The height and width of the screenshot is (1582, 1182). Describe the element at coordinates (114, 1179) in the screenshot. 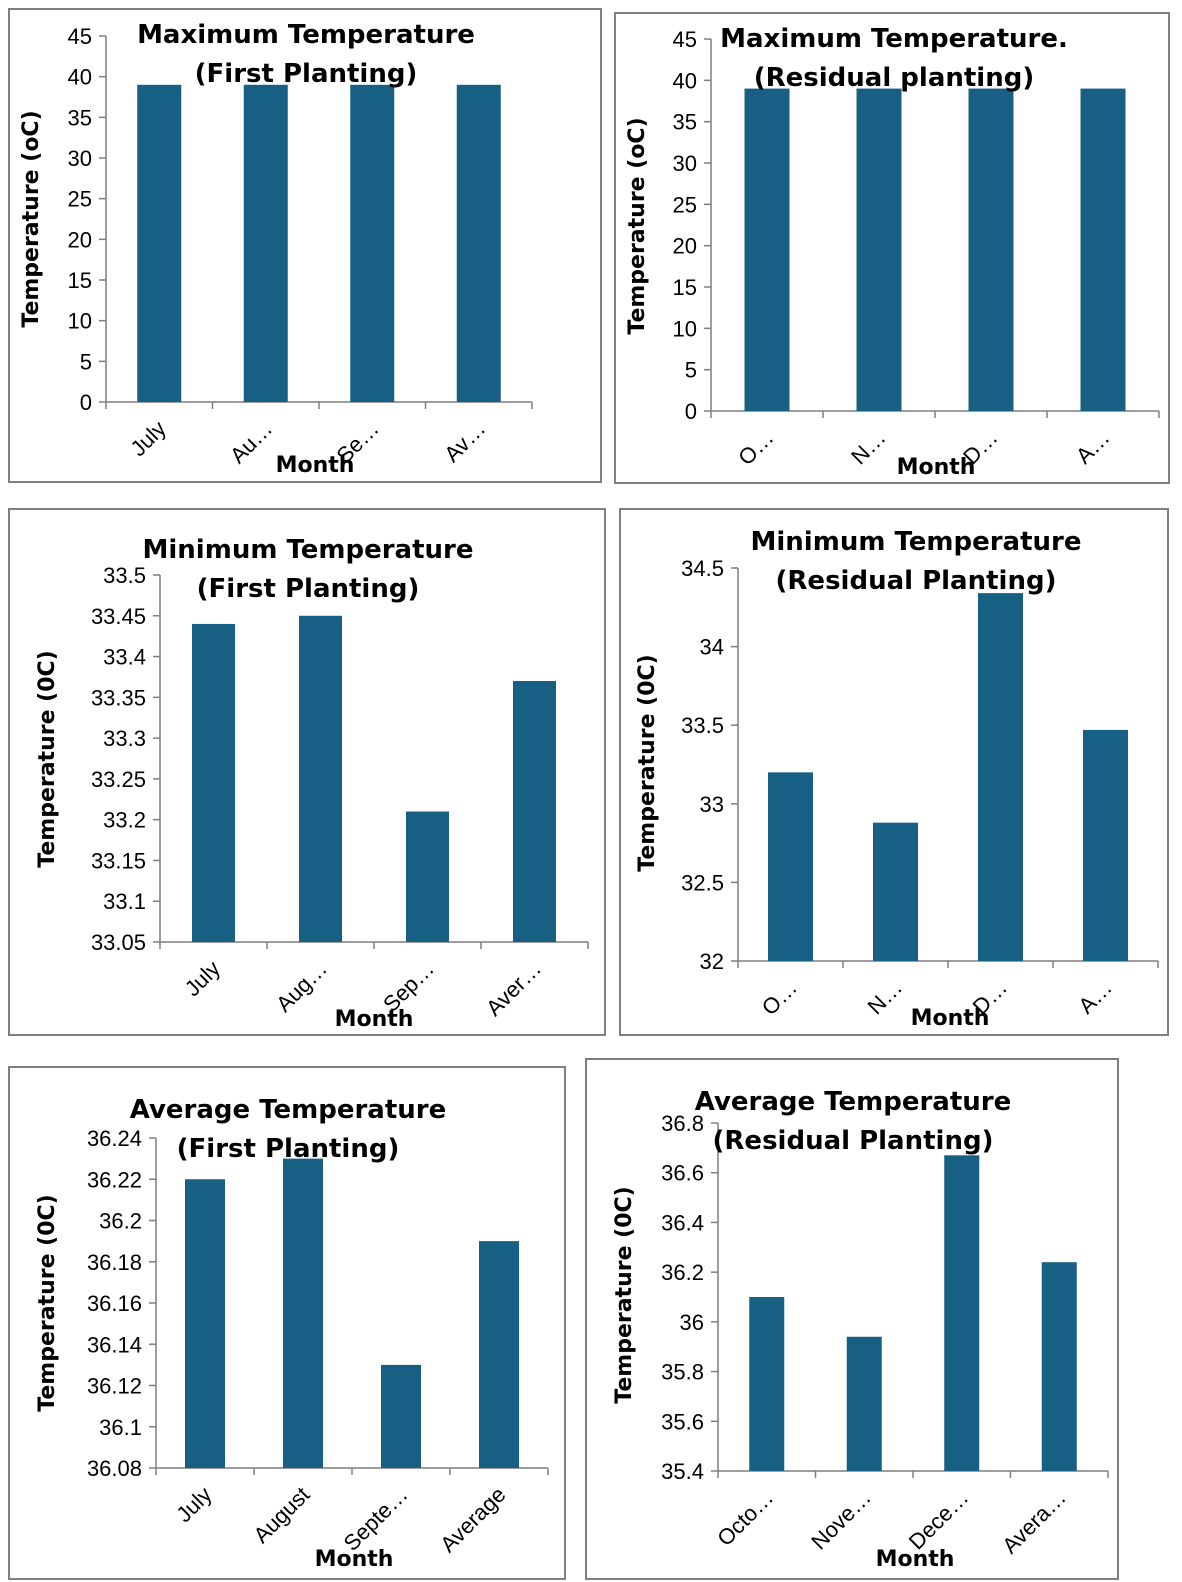

I see `y-tick-label: 36.22` at that location.